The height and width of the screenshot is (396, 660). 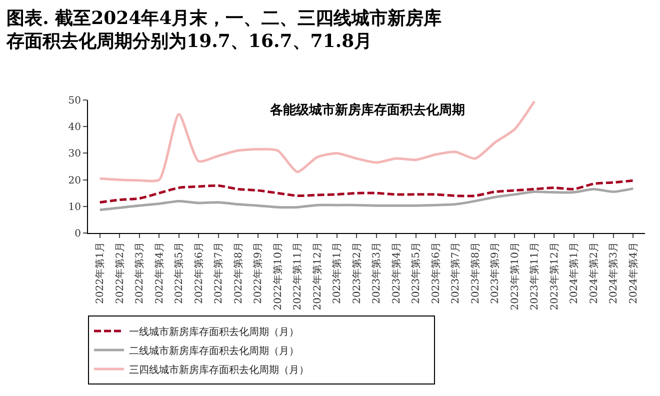 I want to click on x-tick-label: 2024年第1月, so click(x=574, y=273).